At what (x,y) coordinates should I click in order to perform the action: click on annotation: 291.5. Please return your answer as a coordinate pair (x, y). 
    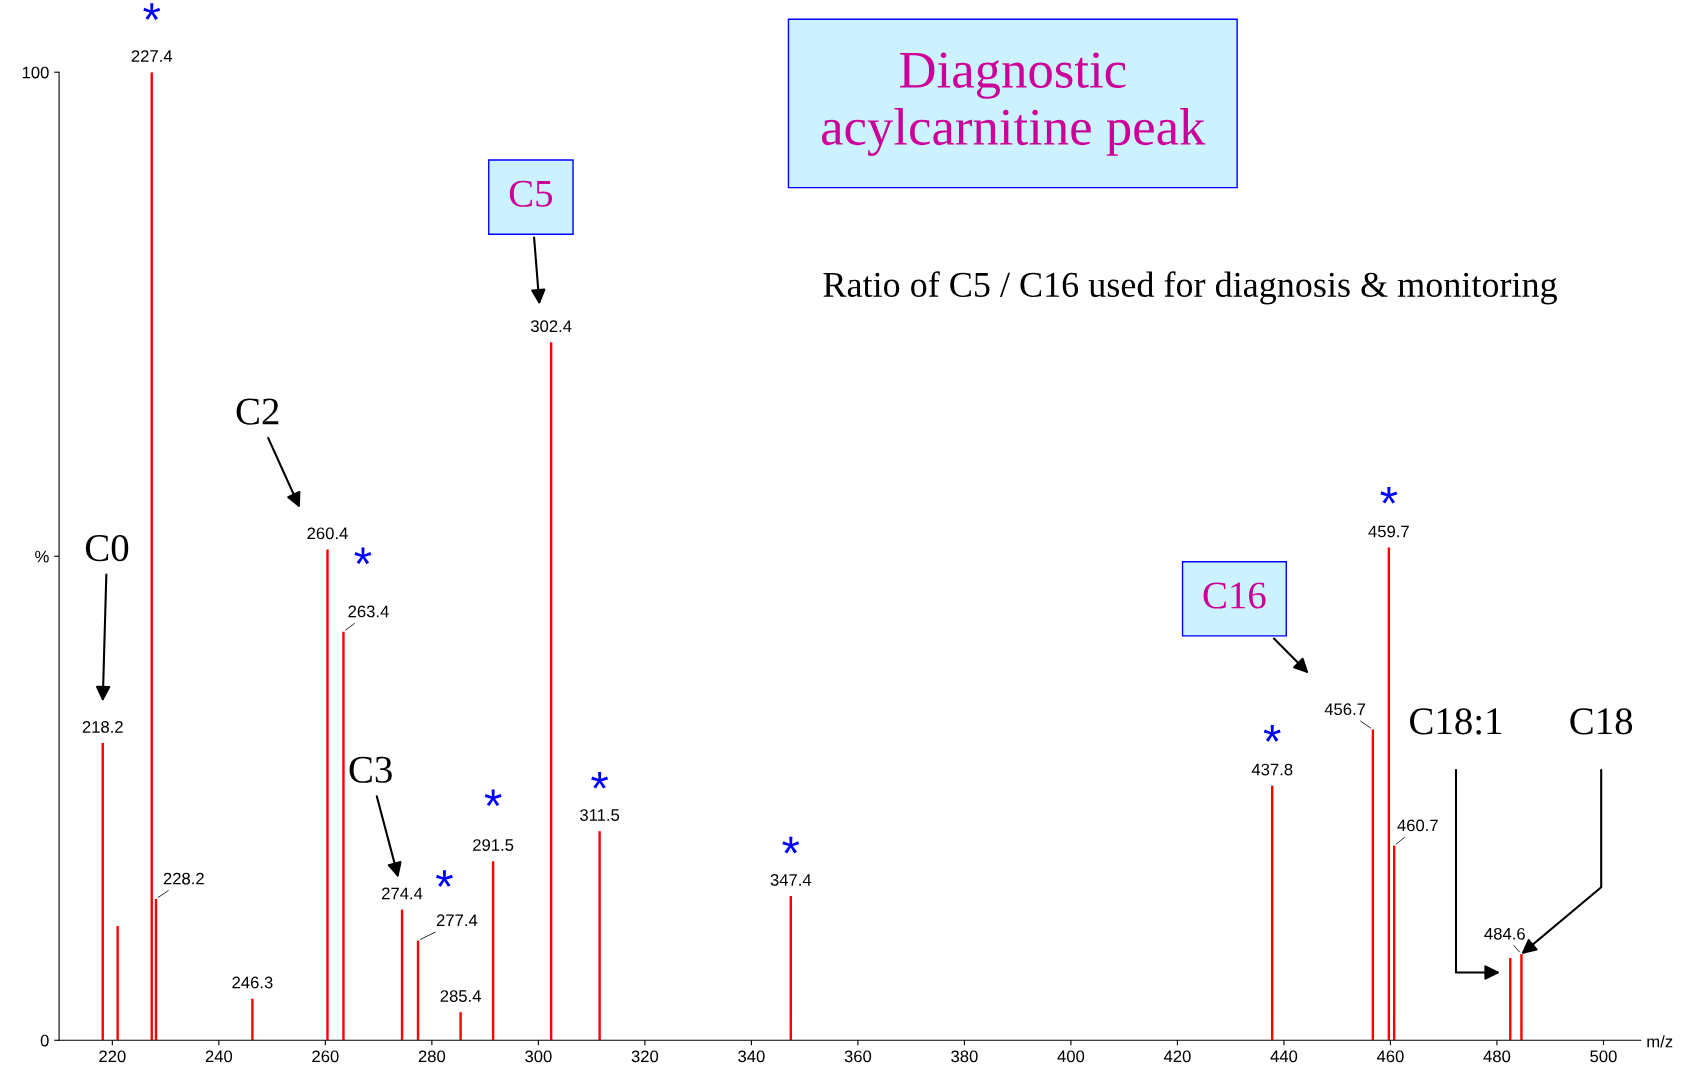
    Looking at the image, I should click on (493, 845).